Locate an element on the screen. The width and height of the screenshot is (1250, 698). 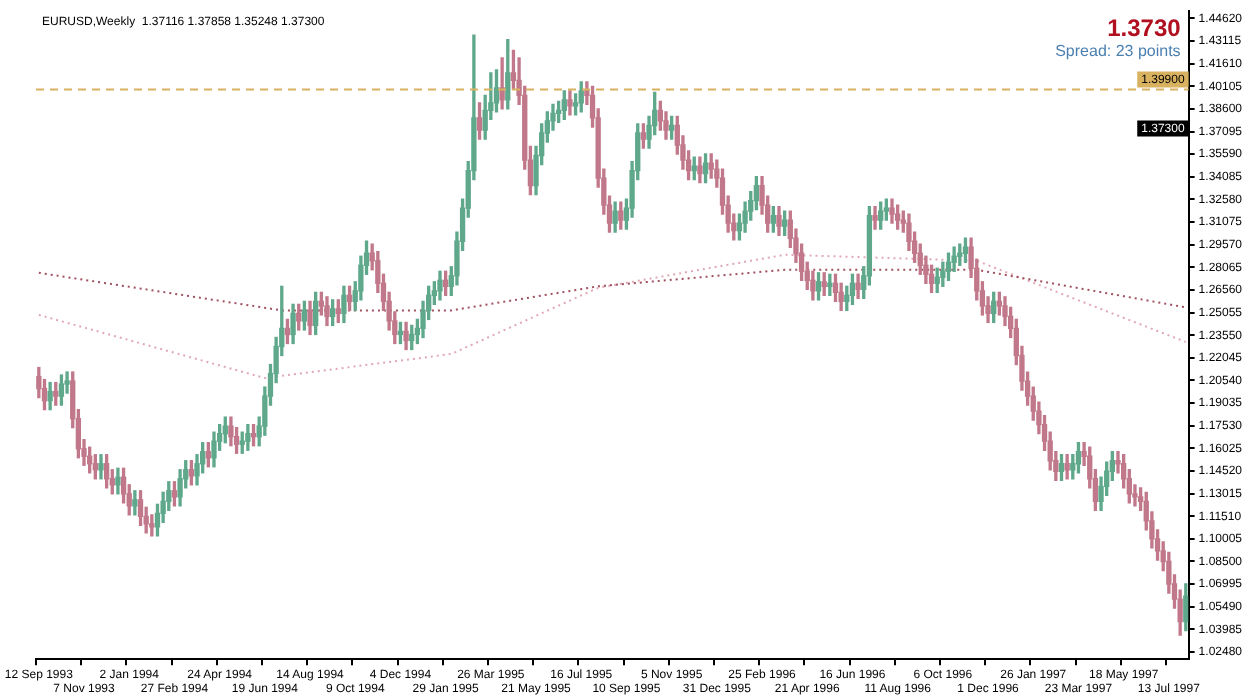
line-series is located at coordinates (612, 290).